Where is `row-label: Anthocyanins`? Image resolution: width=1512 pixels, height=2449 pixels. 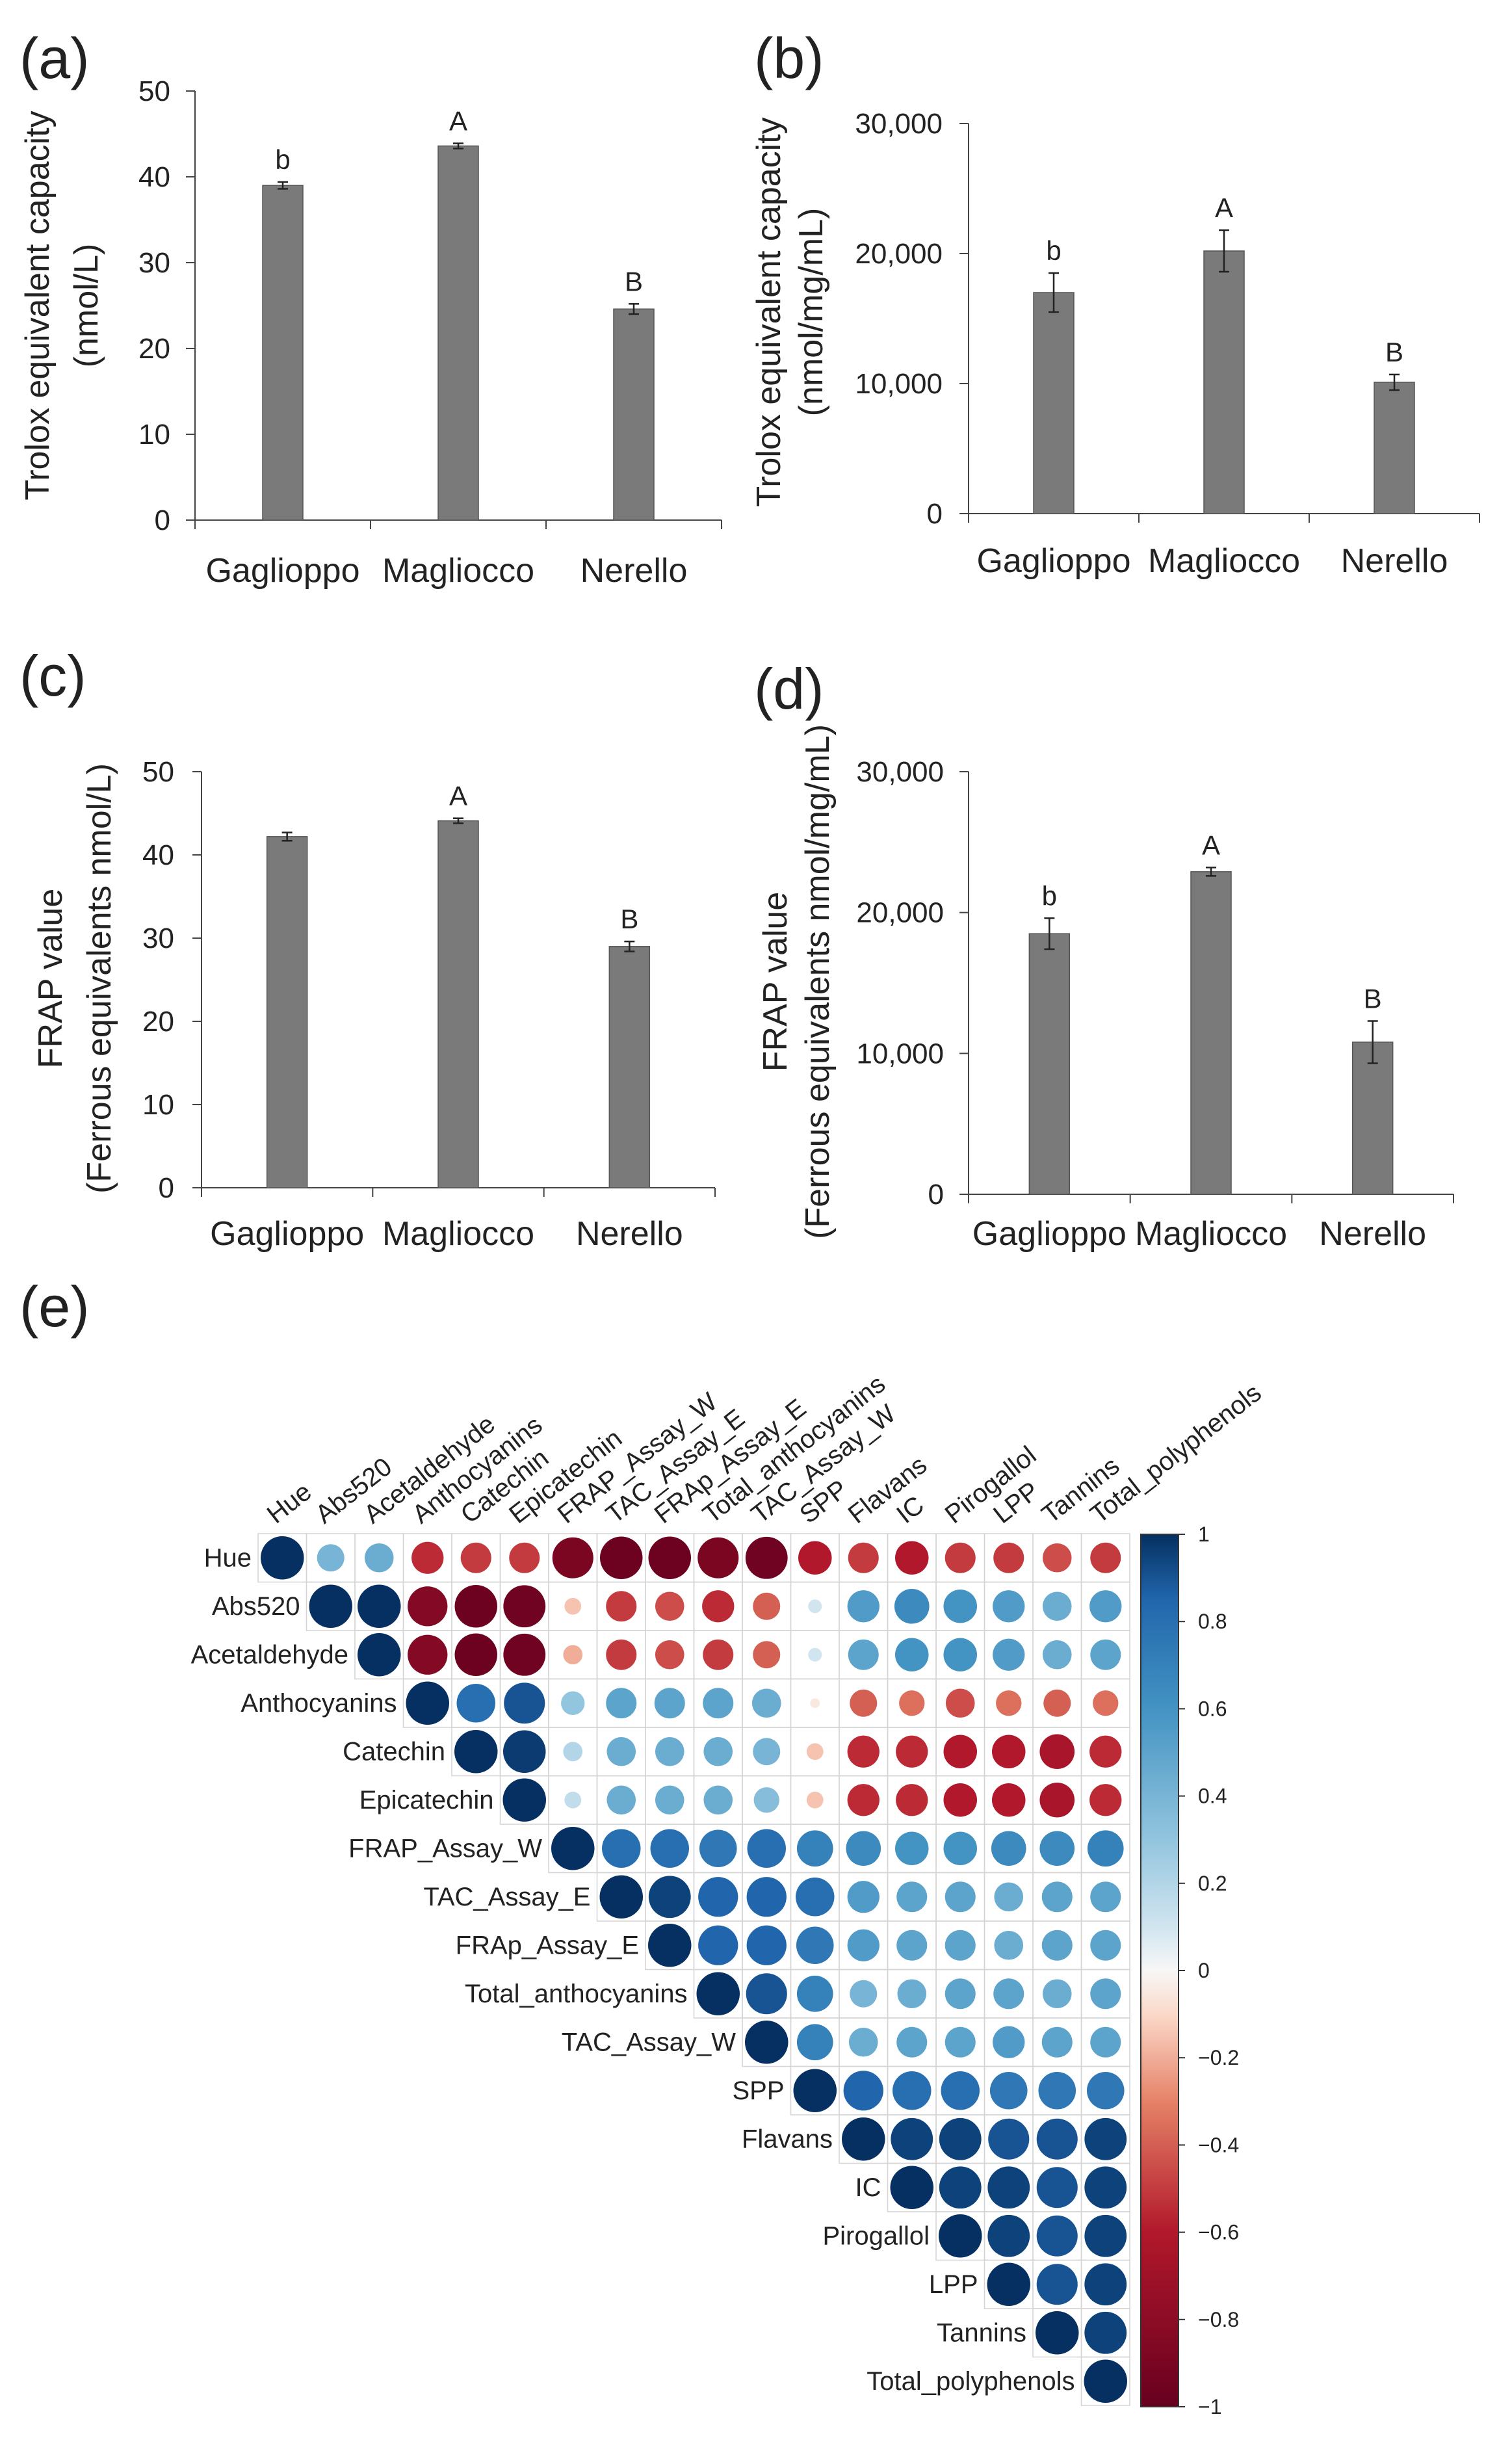
row-label: Anthocyanins is located at coordinates (319, 1703).